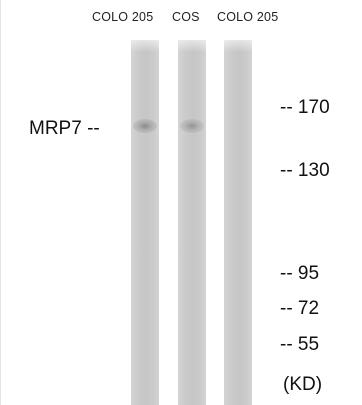 The width and height of the screenshot is (362, 405). What do you see at coordinates (300, 308) in the screenshot?
I see `marker-72: -- 72` at bounding box center [300, 308].